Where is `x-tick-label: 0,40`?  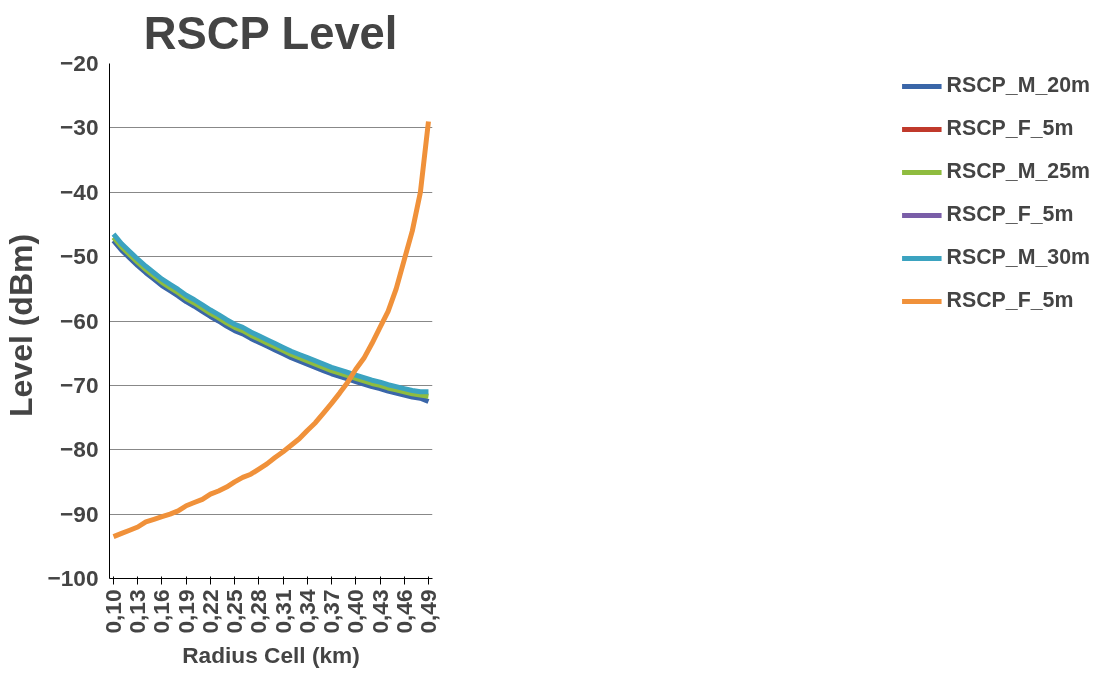 x-tick-label: 0,40 is located at coordinates (355, 611).